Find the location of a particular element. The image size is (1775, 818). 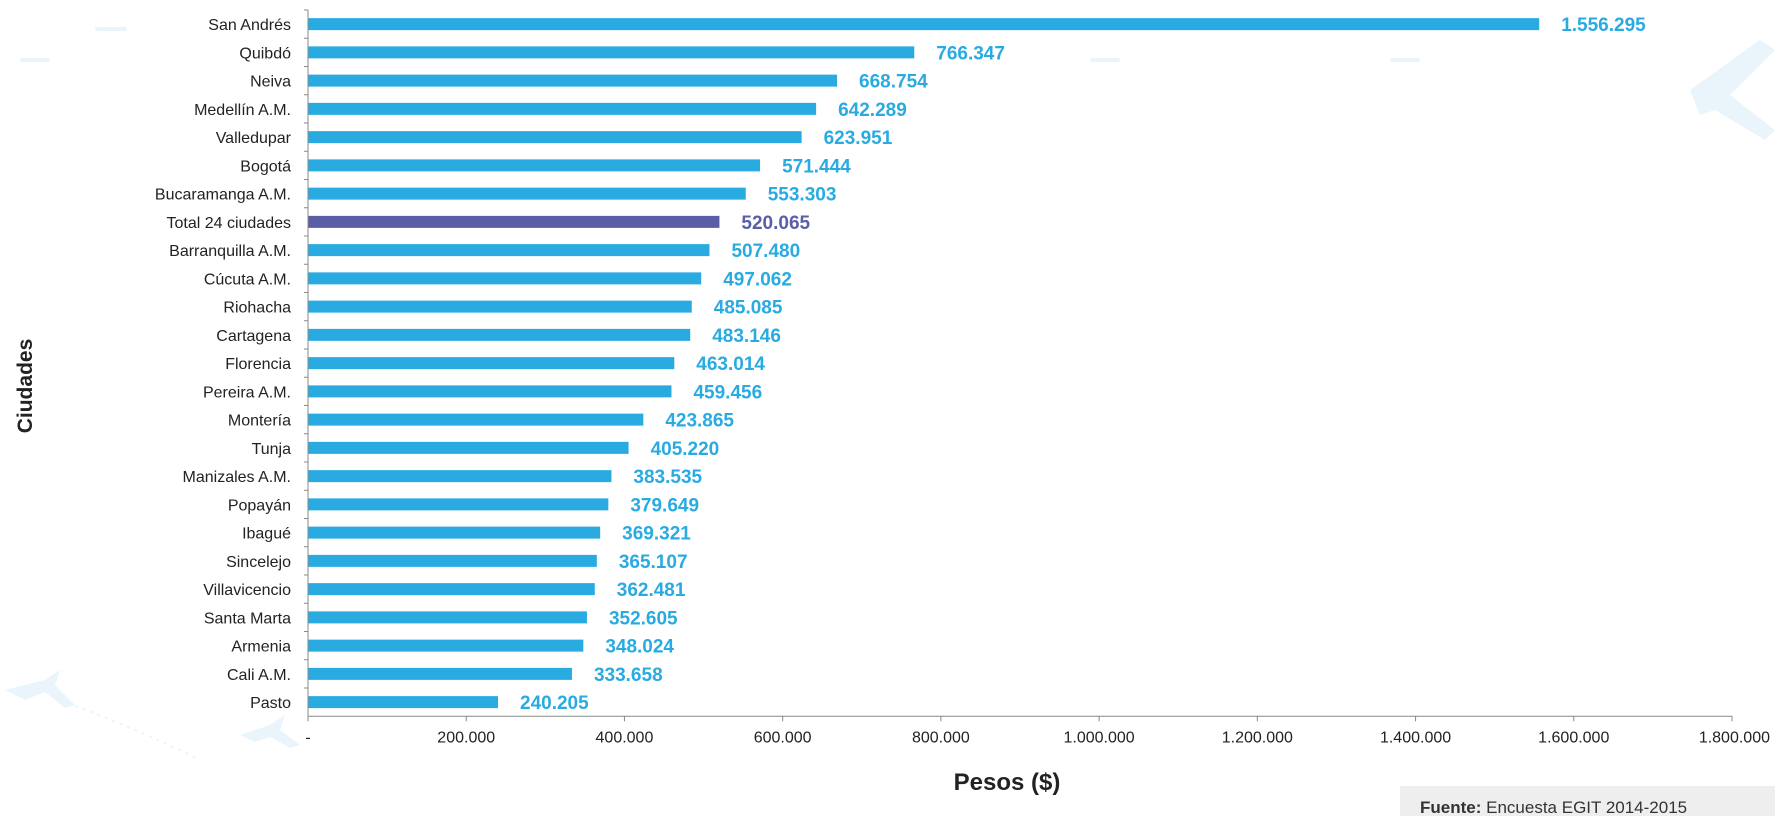

source-label: Fuente: is located at coordinates (1451, 807).